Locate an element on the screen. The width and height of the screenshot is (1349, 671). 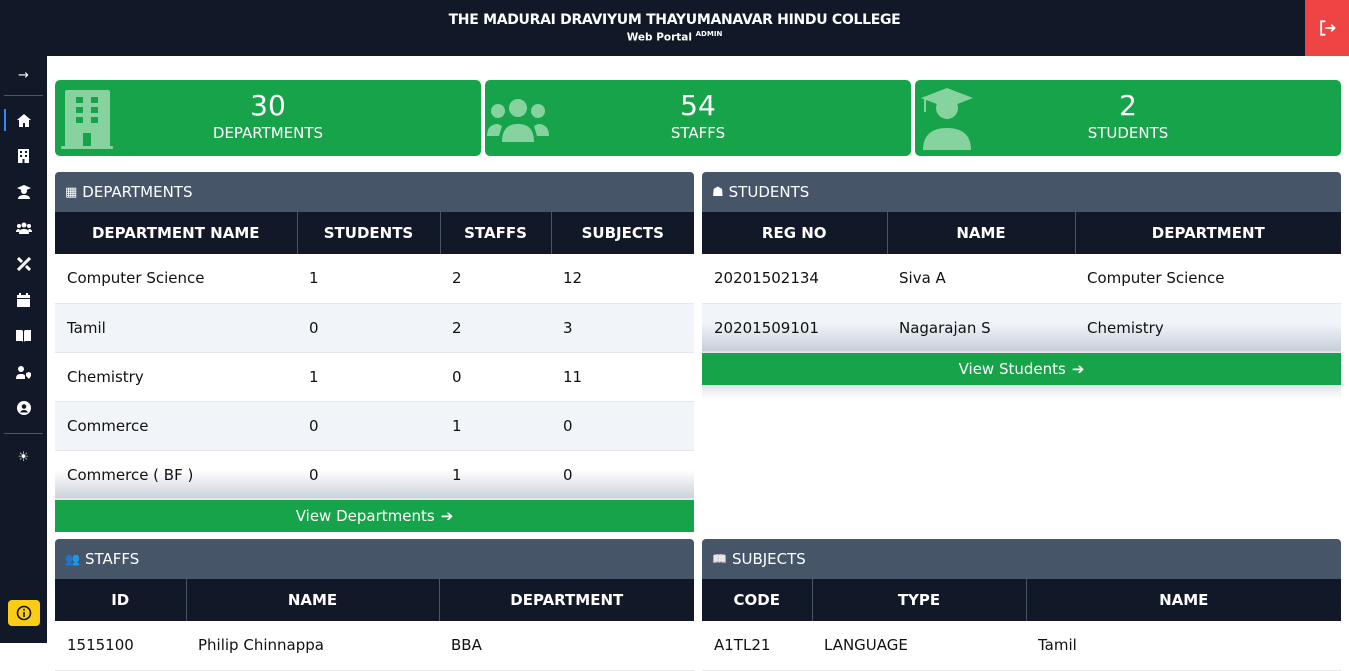
table-row: Commerce ( BF ) 0 1 0 is located at coordinates (374, 475).